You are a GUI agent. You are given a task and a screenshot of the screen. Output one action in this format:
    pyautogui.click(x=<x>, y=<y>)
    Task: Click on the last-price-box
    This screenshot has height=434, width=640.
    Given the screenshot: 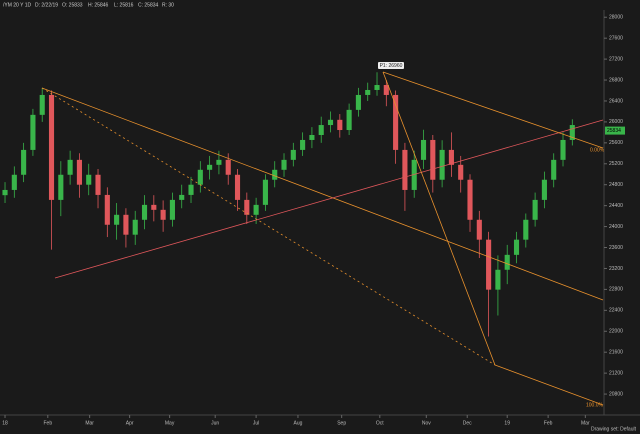 What is the action you would take?
    pyautogui.click(x=615, y=130)
    